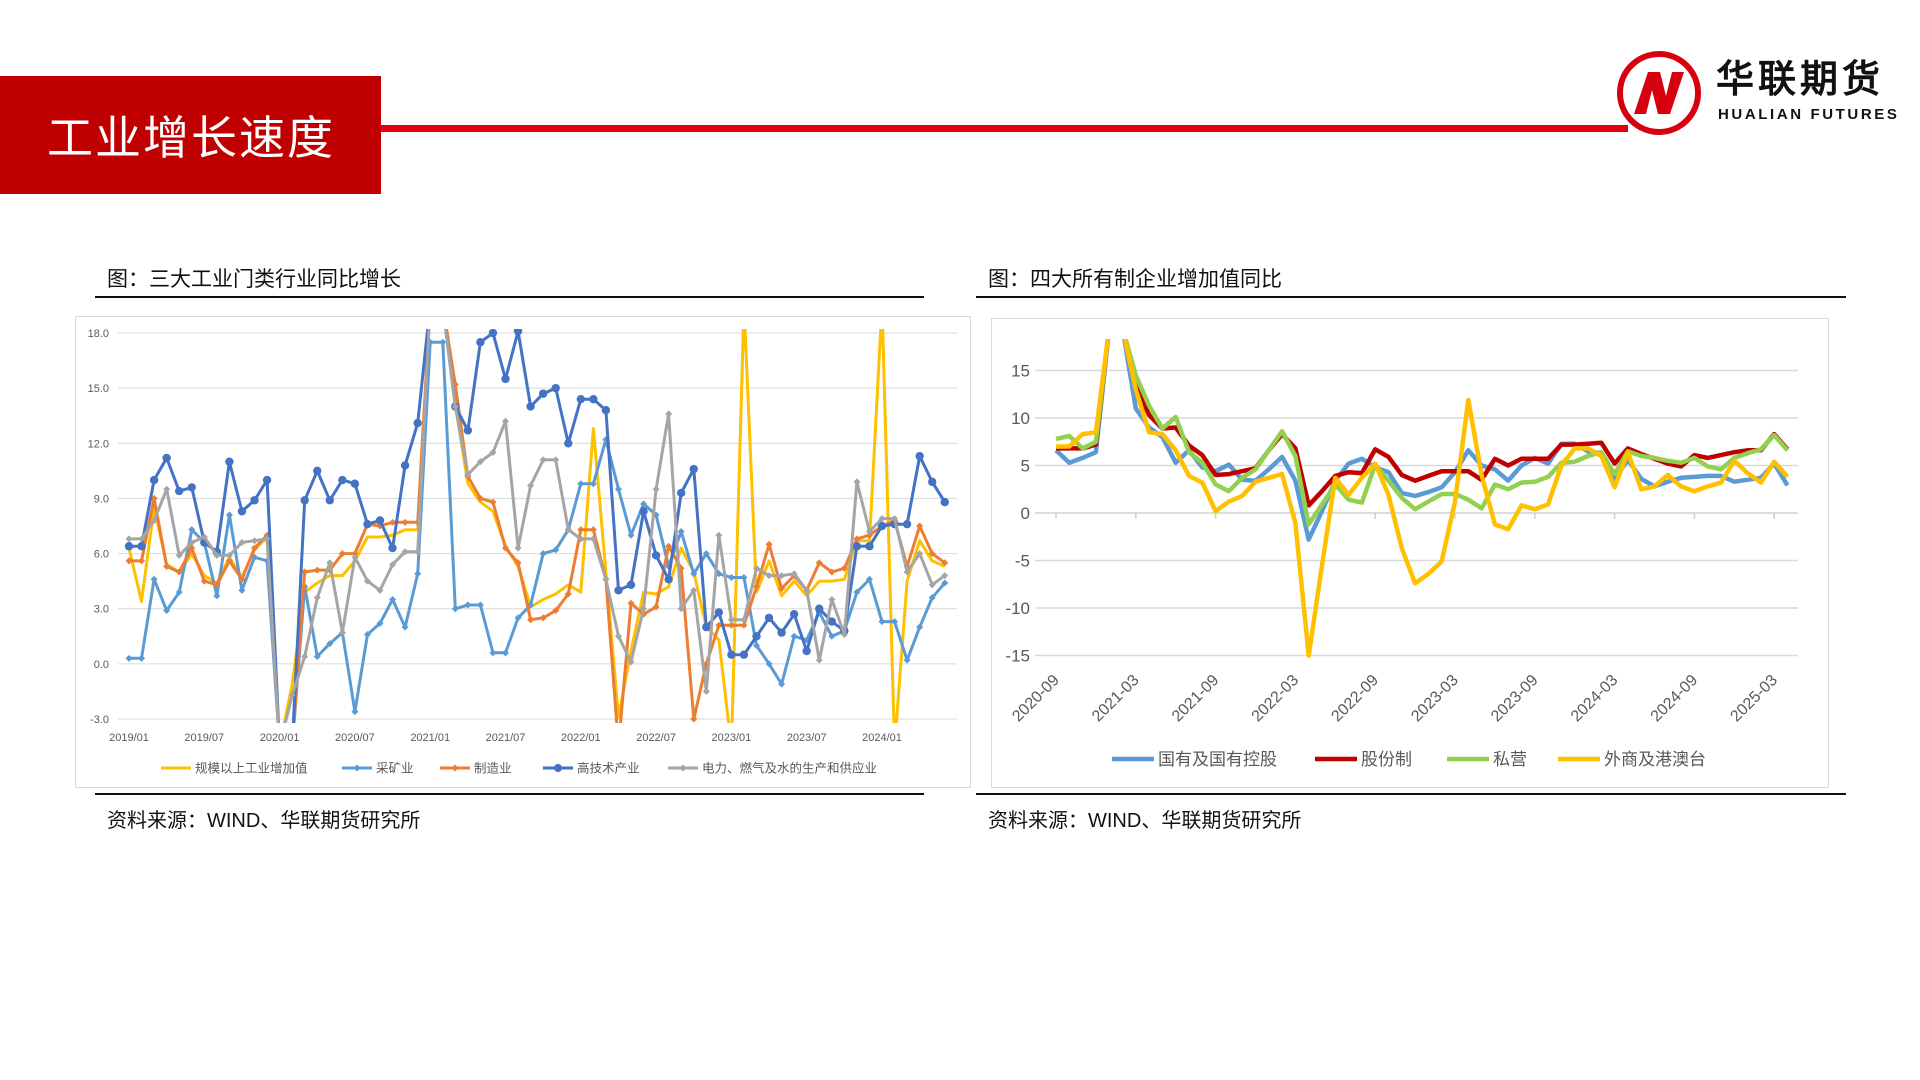 The height and width of the screenshot is (1080, 1920). Describe the element at coordinates (395, 769) in the screenshot. I see `legend-label: 采矿业` at that location.